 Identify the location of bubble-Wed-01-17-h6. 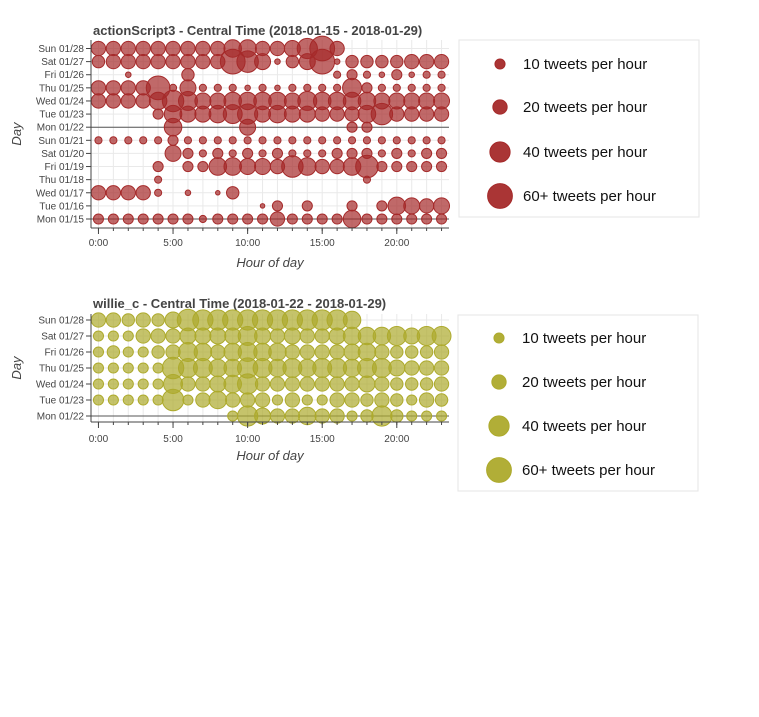
(188, 193).